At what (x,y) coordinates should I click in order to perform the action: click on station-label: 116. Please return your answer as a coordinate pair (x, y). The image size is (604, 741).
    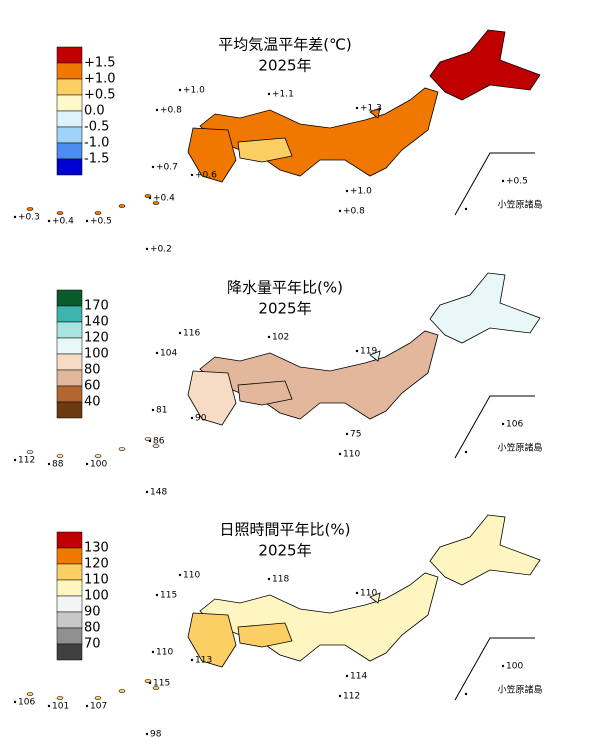
    Looking at the image, I should click on (191, 334).